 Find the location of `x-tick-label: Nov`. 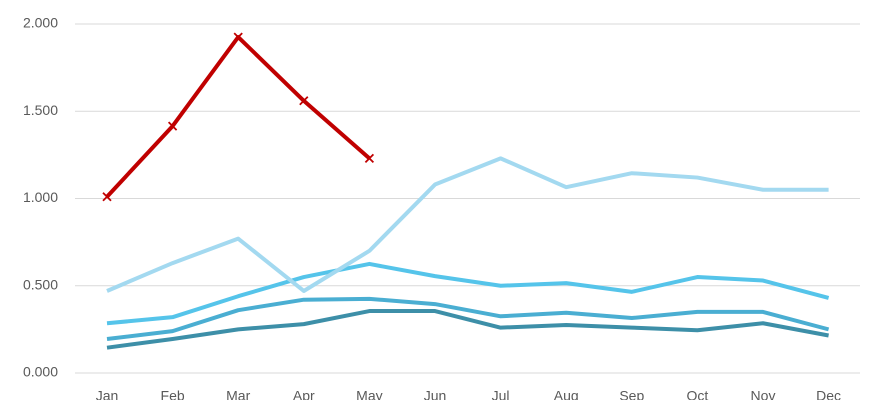

x-tick-label: Nov is located at coordinates (763, 394).